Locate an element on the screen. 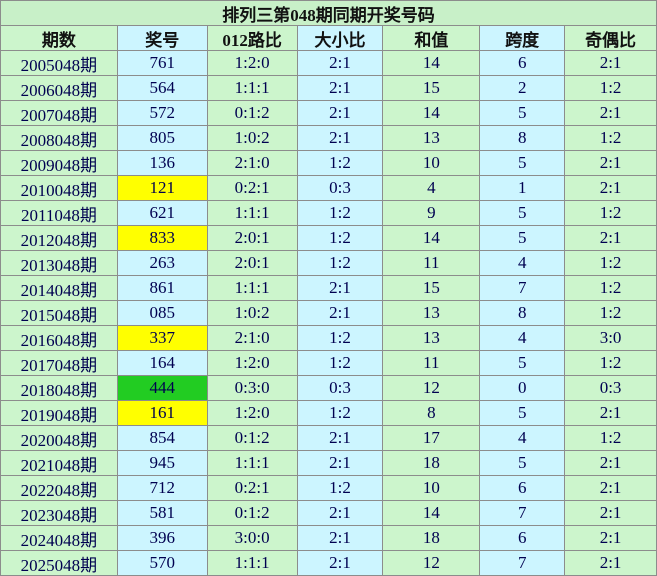  table-cell: 3:0:0 is located at coordinates (252, 538).